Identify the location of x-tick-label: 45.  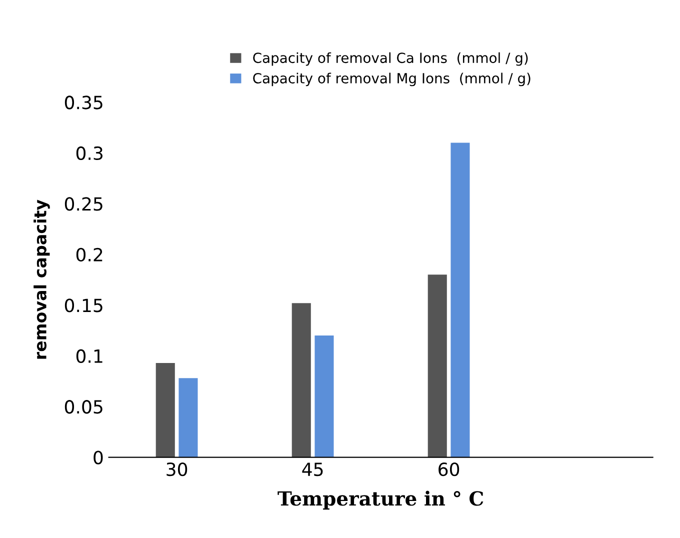
(312, 469).